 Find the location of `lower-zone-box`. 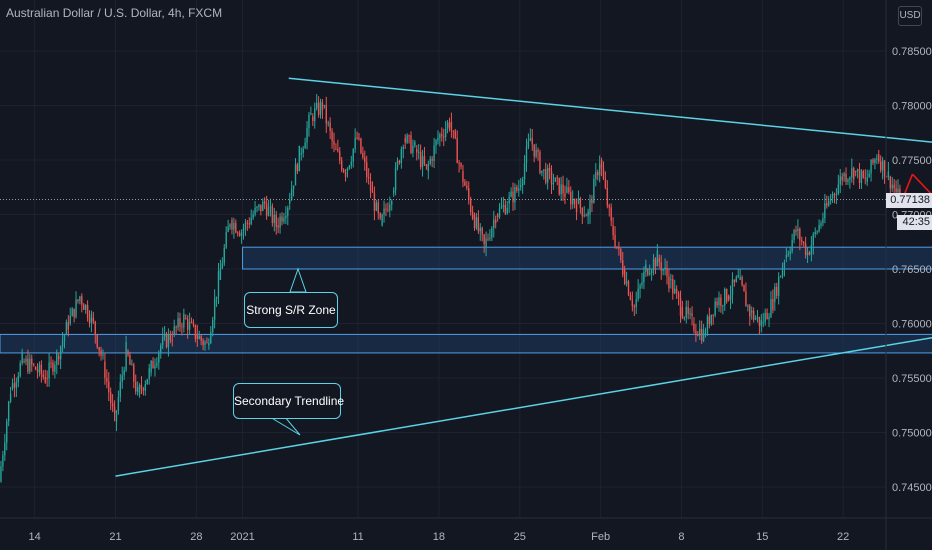

lower-zone-box is located at coordinates (466, 343).